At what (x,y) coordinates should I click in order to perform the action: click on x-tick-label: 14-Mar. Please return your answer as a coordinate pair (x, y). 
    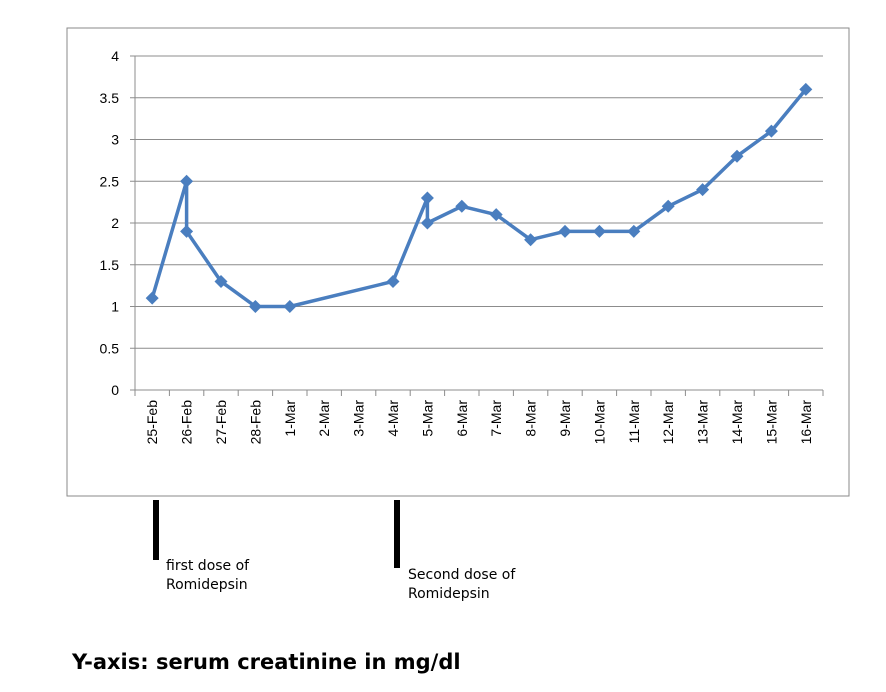
    Looking at the image, I should click on (737, 422).